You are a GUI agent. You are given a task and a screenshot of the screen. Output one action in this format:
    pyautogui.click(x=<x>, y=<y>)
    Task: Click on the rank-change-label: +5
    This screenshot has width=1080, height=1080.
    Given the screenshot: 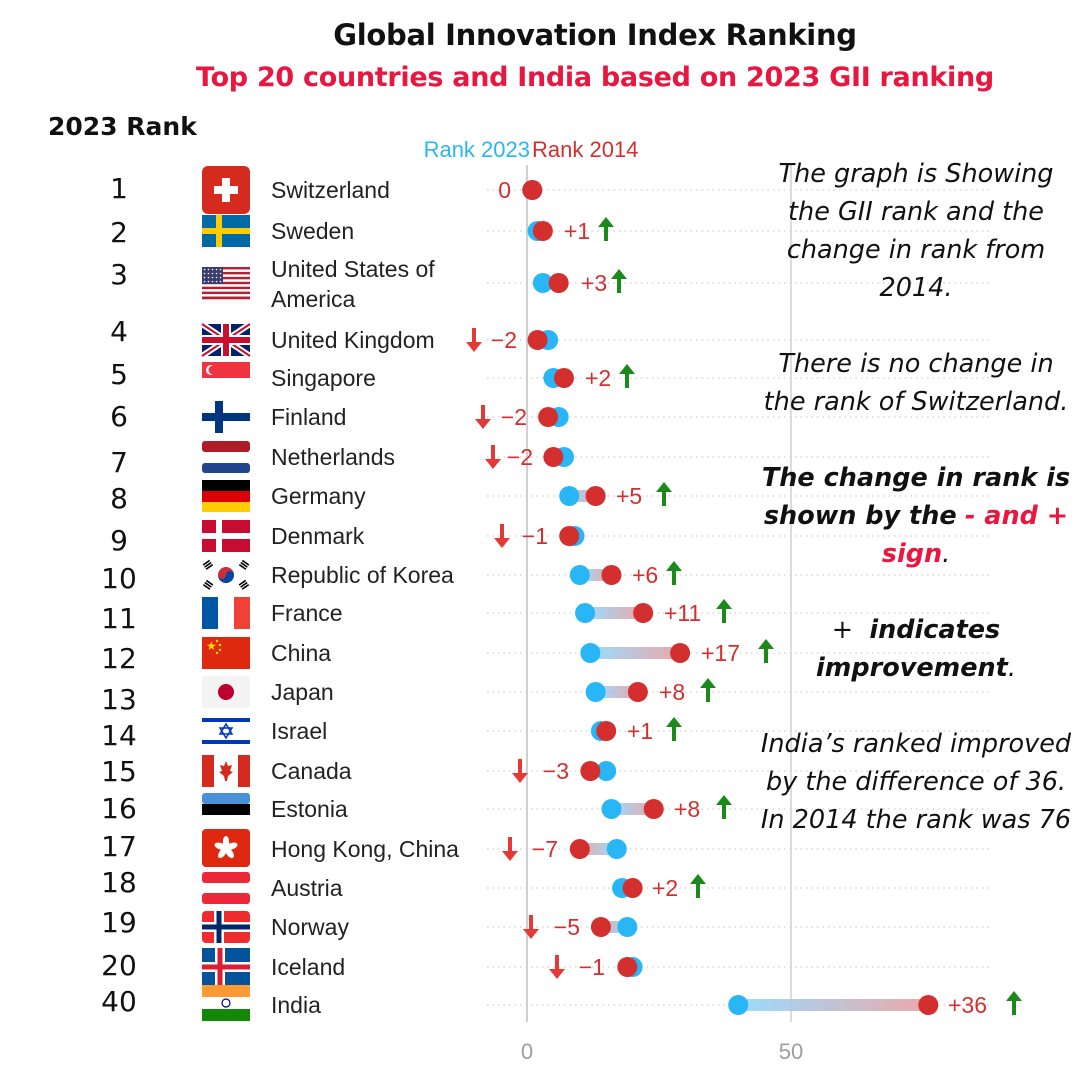 What is the action you would take?
    pyautogui.click(x=629, y=496)
    